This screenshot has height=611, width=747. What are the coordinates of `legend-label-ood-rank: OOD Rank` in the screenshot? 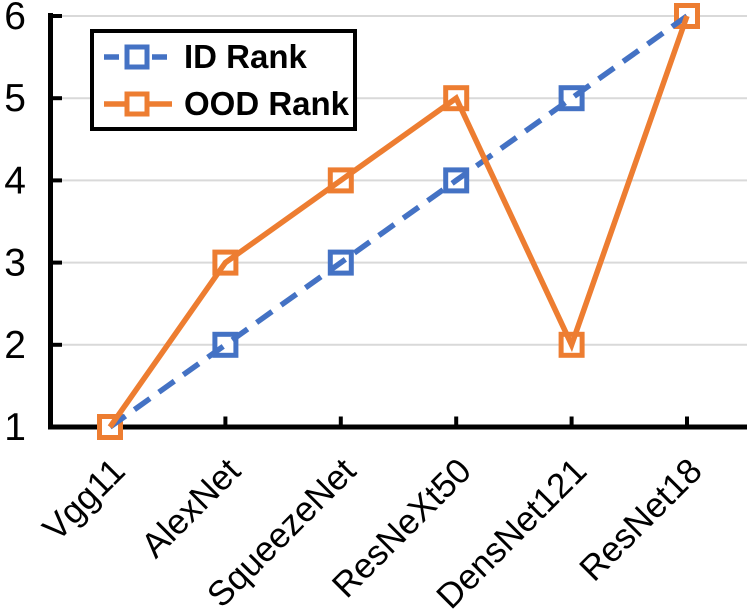 It's located at (267, 103).